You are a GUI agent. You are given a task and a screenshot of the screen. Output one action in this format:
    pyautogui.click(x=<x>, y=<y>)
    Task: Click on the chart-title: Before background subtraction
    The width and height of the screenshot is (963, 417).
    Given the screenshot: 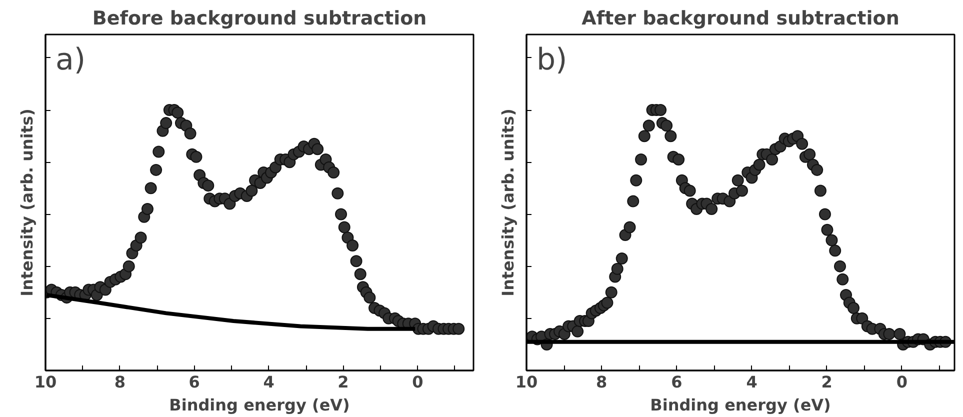 What is the action you would take?
    pyautogui.click(x=259, y=19)
    